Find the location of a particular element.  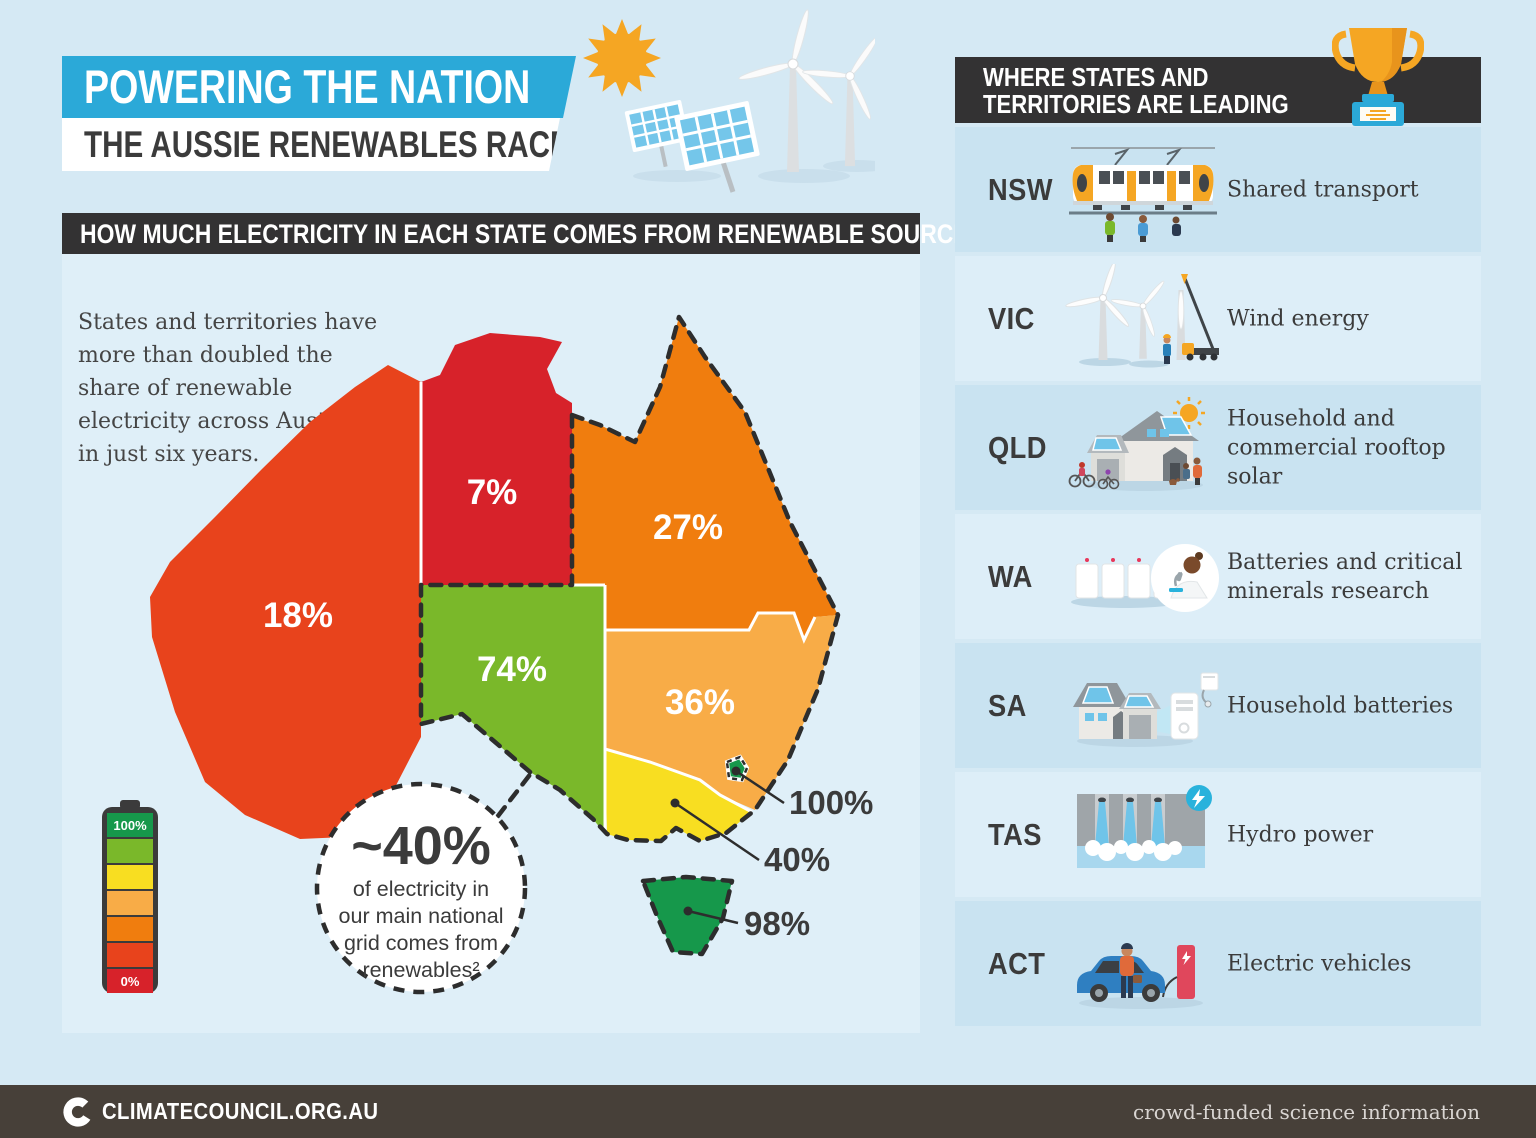

electricity-badge is located at coordinates (1199, 798).